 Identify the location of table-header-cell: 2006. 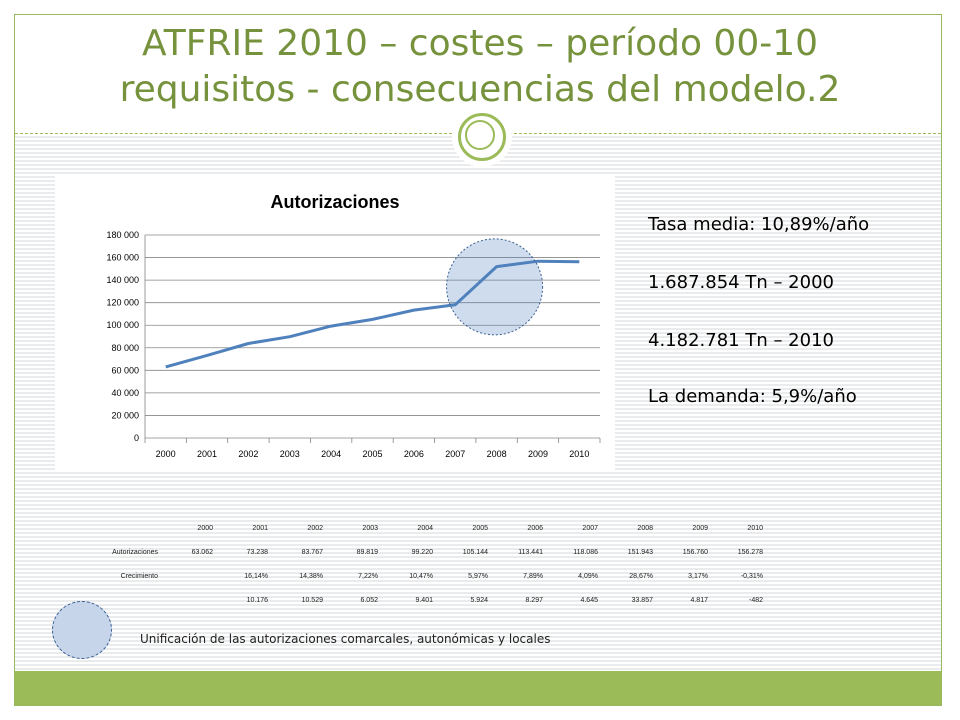
(535, 528).